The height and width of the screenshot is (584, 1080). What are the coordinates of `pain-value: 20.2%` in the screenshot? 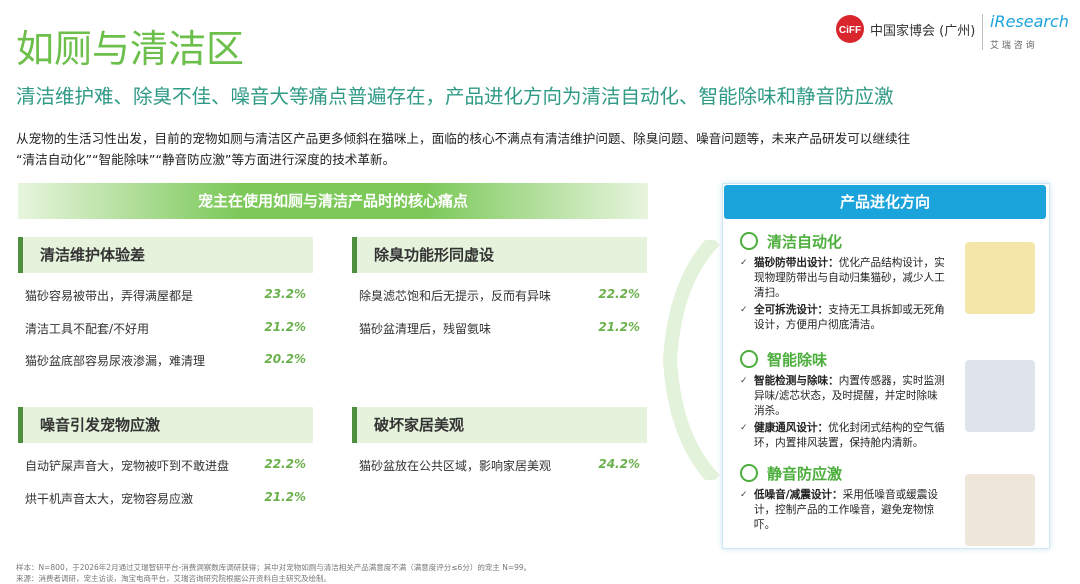 It's located at (285, 359).